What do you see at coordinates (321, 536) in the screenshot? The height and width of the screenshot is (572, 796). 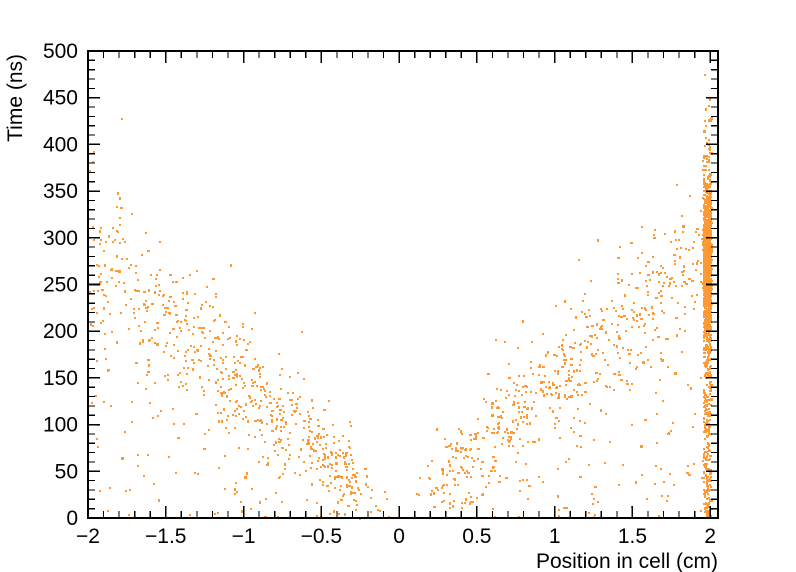 I see `x-tick-label: −0.5` at bounding box center [321, 536].